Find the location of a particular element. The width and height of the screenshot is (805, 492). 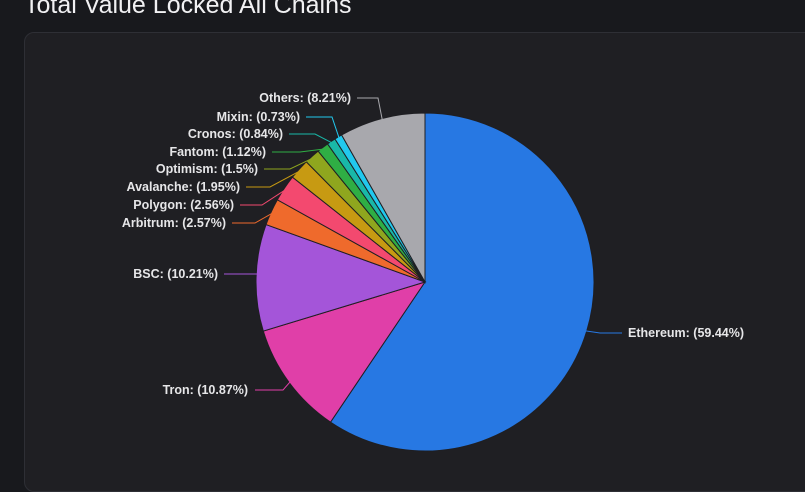

slice-label-ethereum: Ethereum: (59.44%) is located at coordinates (686, 333).